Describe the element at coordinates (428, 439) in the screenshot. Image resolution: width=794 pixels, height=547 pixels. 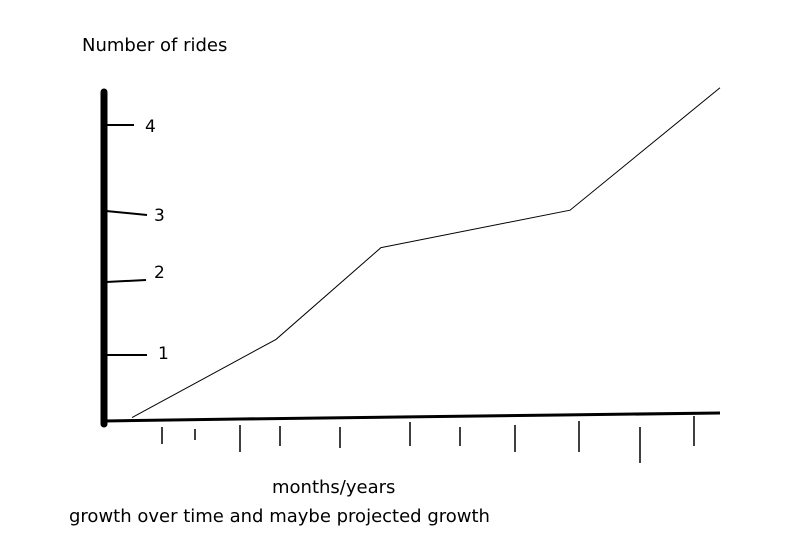
I see `x-ticks` at that location.